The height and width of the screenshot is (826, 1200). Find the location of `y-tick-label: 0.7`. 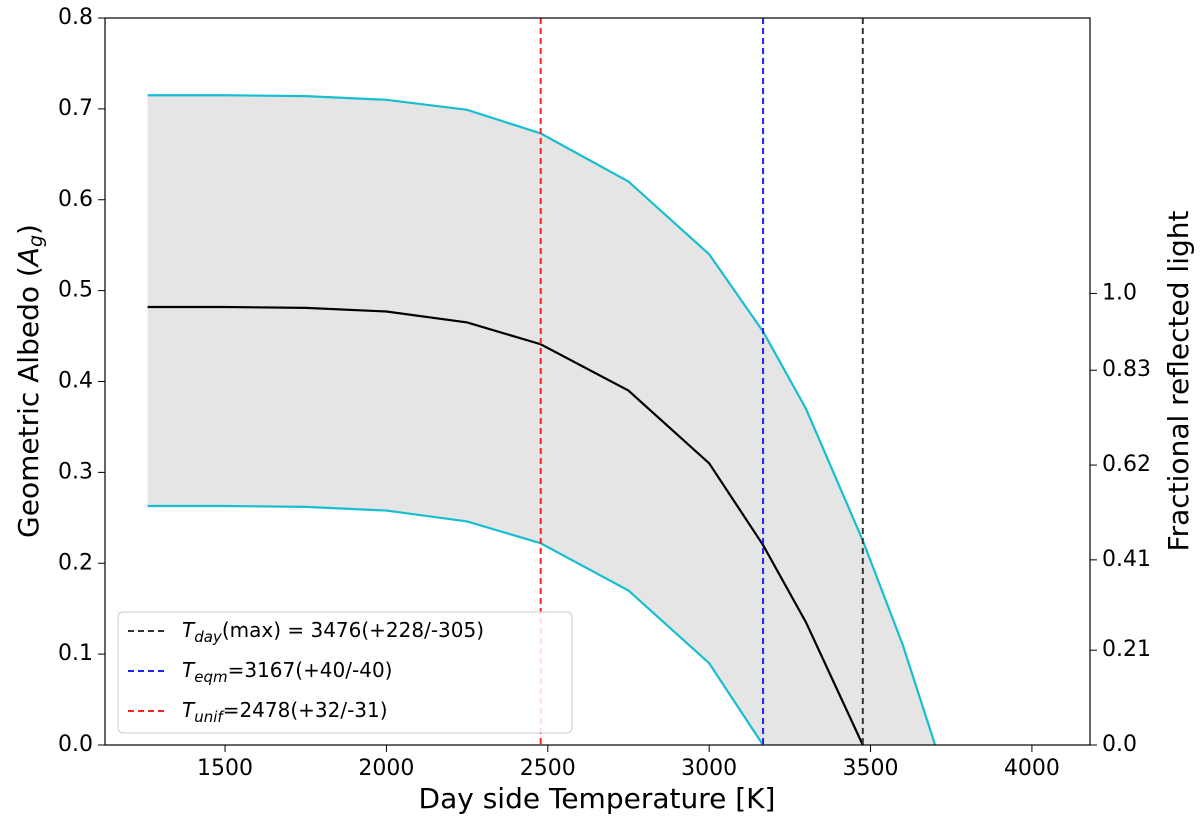

y-tick-label: 0.7 is located at coordinates (75, 108).